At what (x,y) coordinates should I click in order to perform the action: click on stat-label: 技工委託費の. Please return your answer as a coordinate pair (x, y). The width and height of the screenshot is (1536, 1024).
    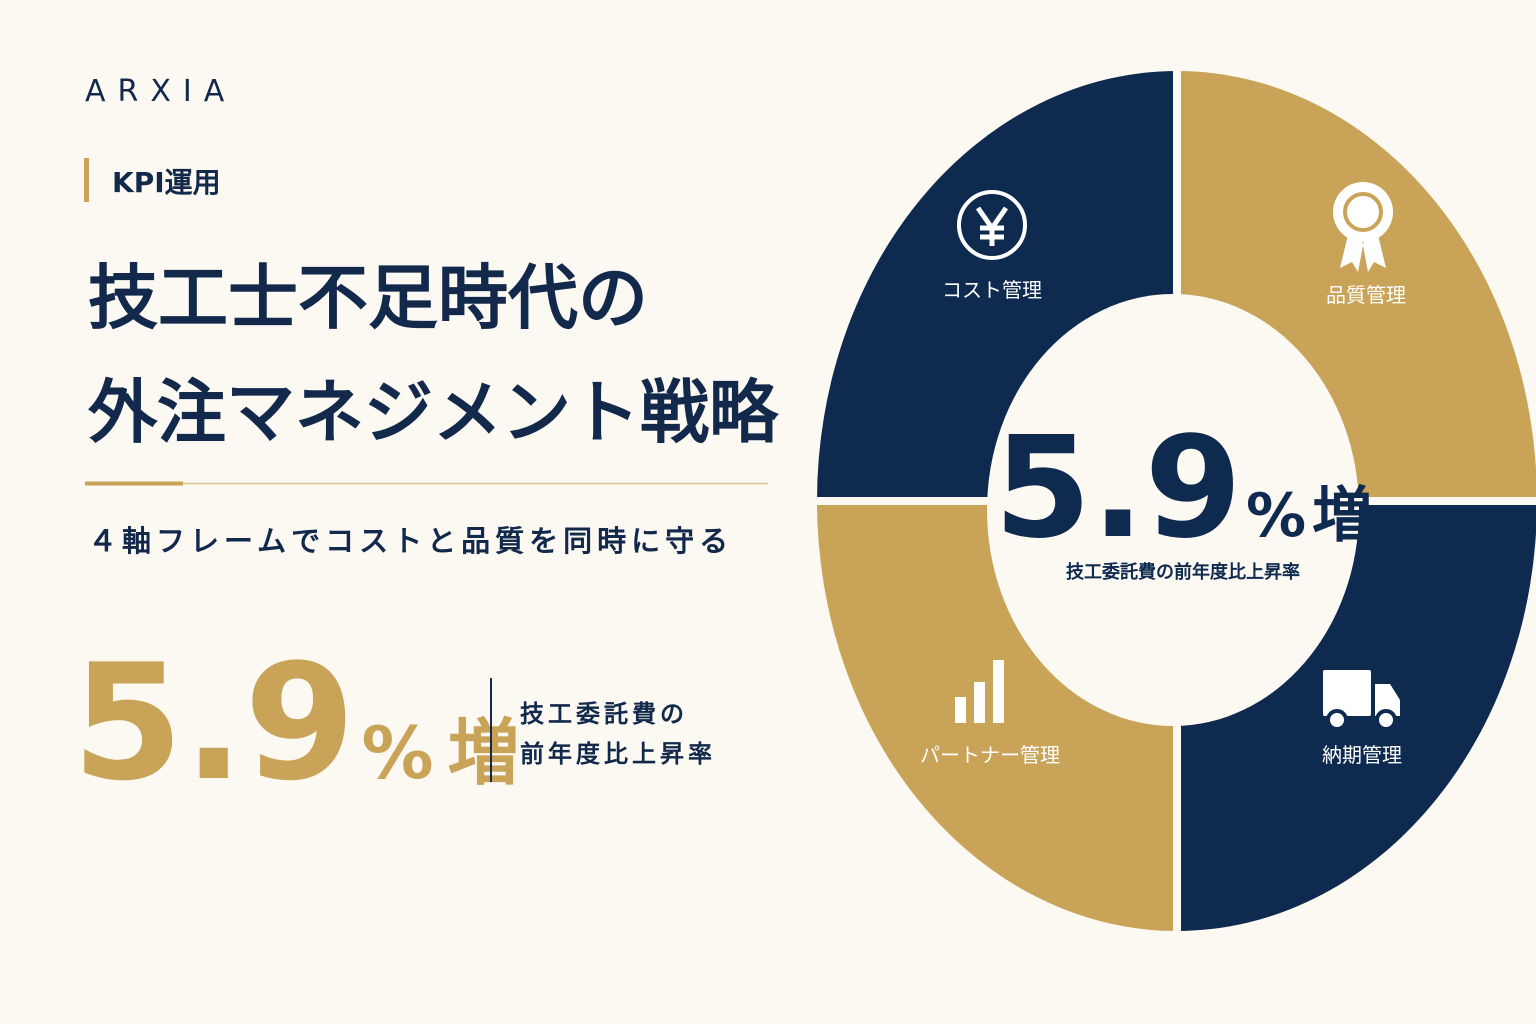
    Looking at the image, I should click on (604, 714).